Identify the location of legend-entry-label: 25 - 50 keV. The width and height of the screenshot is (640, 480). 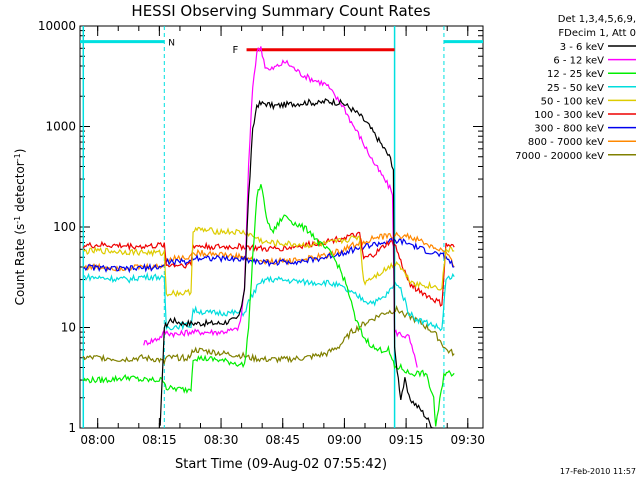
(575, 88).